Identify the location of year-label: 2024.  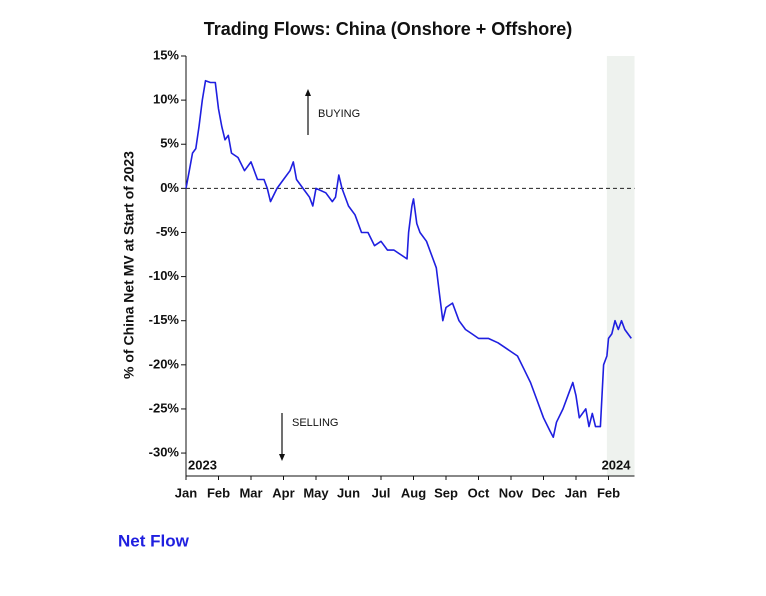
(617, 464).